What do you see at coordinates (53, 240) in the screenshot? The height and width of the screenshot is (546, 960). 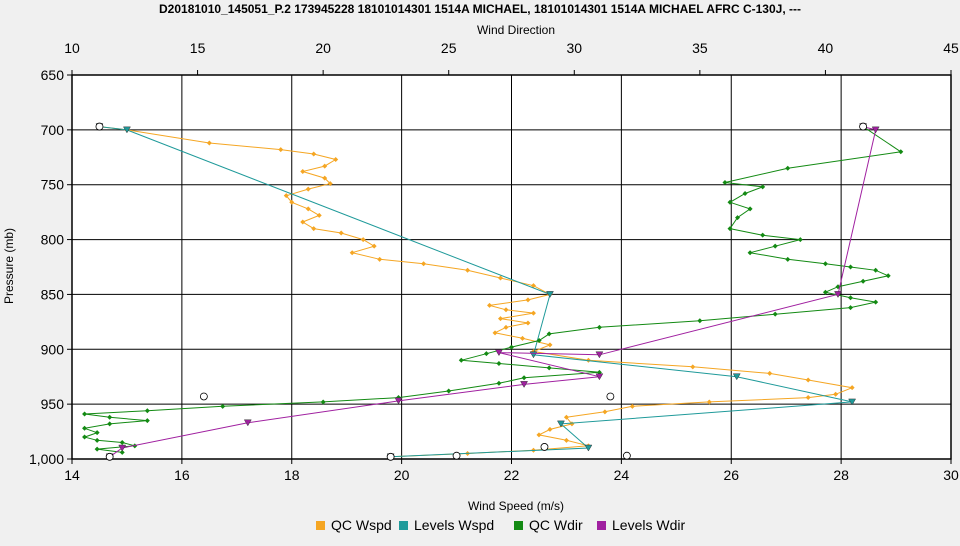 I see `y-tick-label: 800` at bounding box center [53, 240].